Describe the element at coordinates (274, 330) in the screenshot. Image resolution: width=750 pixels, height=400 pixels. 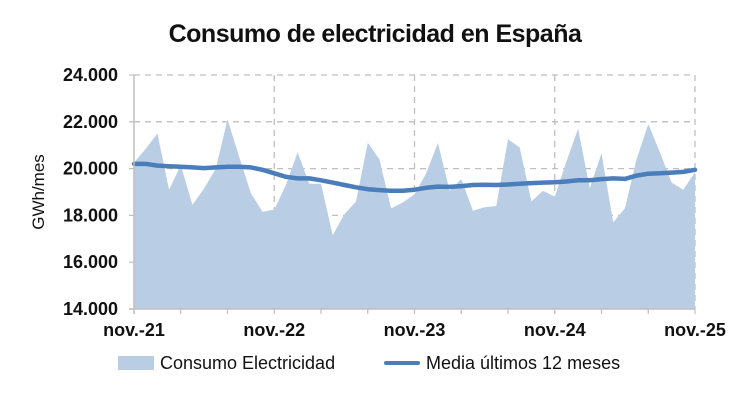
I see `x-tick-label: nov.-22` at that location.